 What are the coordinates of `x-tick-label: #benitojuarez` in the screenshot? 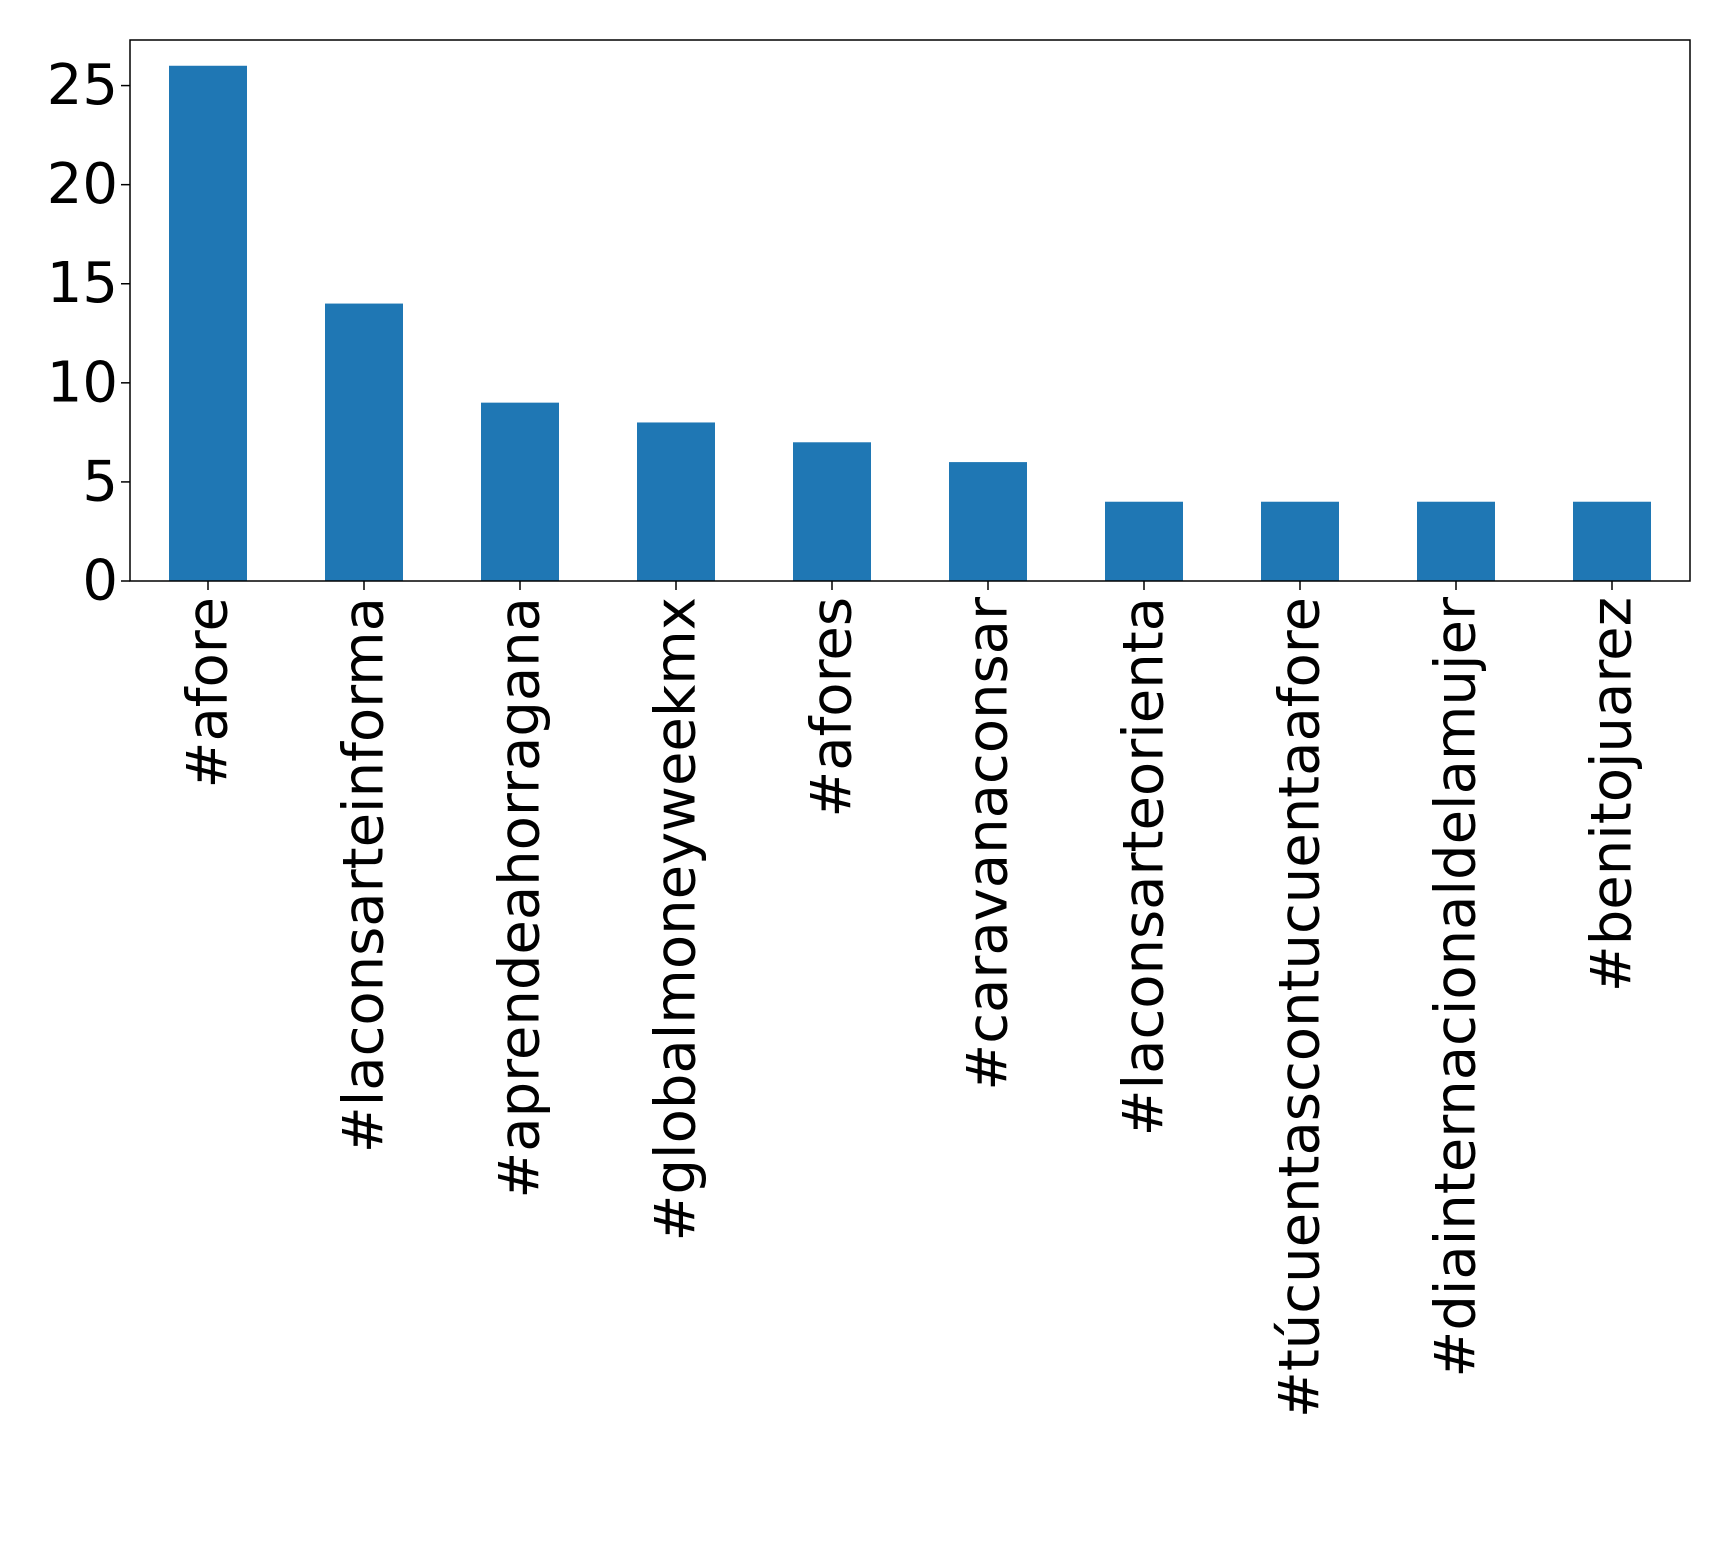 It's located at (1612, 794).